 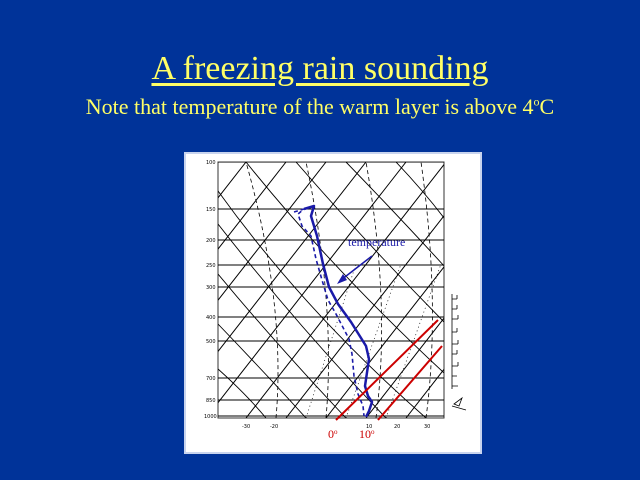 What do you see at coordinates (410, 383) in the screenshot?
I see `ten-isotherm` at bounding box center [410, 383].